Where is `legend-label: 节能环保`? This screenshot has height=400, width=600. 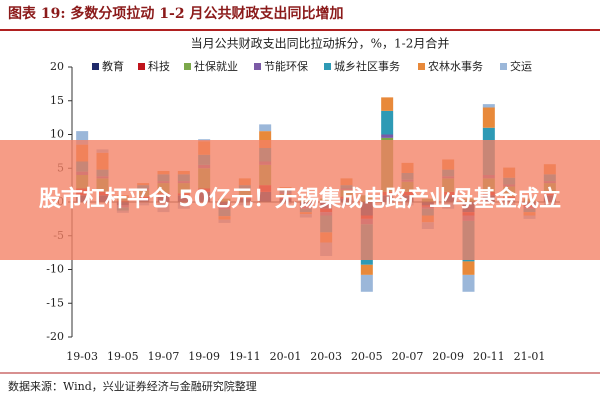 legend-label: 节能环保 is located at coordinates (286, 66).